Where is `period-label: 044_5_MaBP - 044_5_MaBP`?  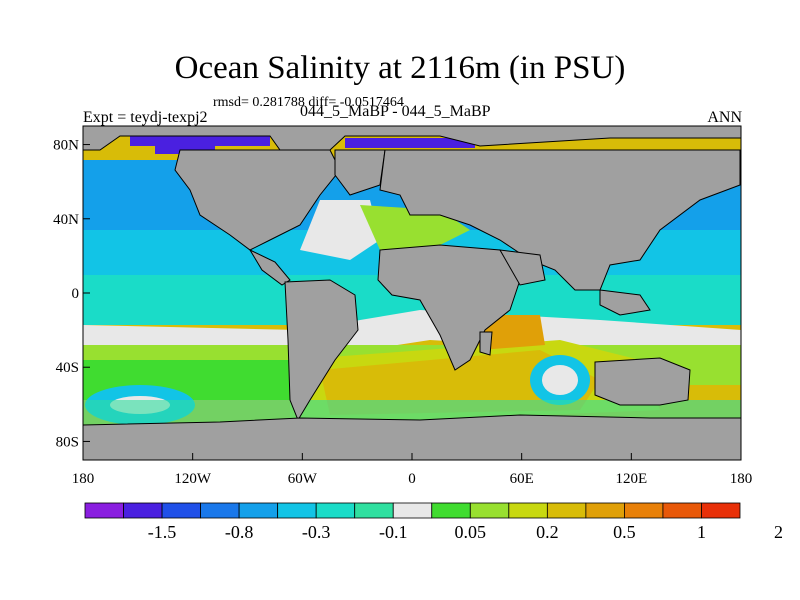
period-label: 044_5_MaBP - 044_5_MaBP is located at coordinates (395, 111).